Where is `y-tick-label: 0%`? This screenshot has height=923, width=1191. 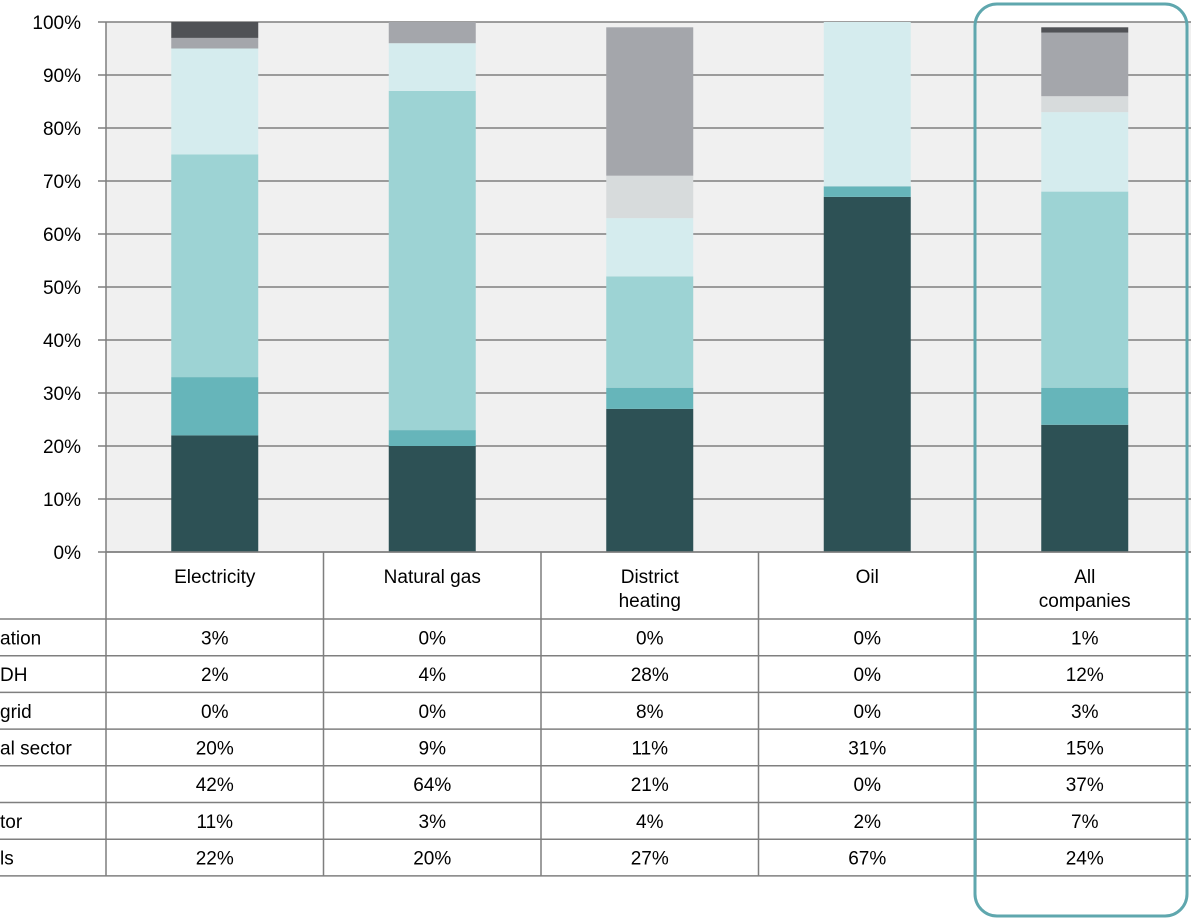
y-tick-label: 0% is located at coordinates (68, 553).